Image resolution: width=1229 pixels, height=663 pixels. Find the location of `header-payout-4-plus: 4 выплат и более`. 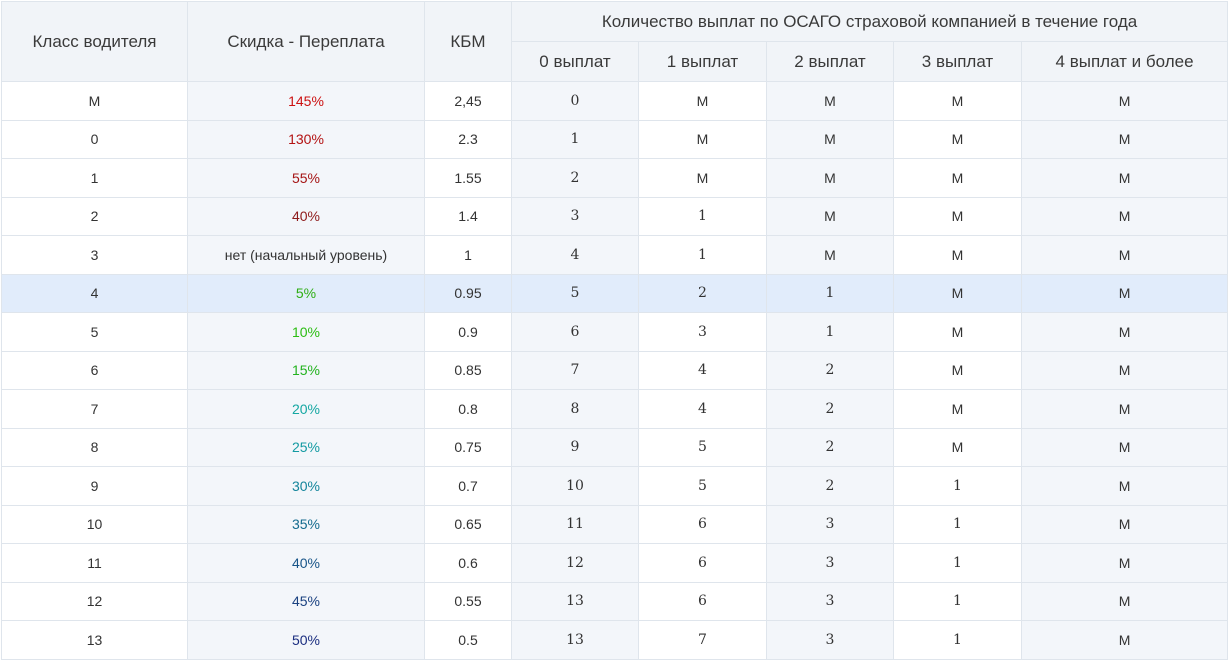

header-payout-4-plus: 4 выплат и более is located at coordinates (1124, 61).